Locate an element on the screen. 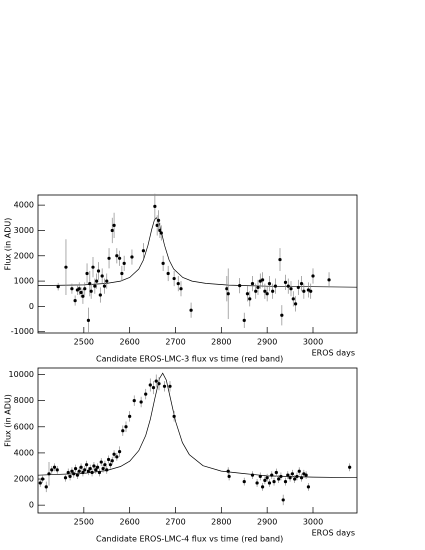  x-axis-label: EROS days is located at coordinates (333, 353).